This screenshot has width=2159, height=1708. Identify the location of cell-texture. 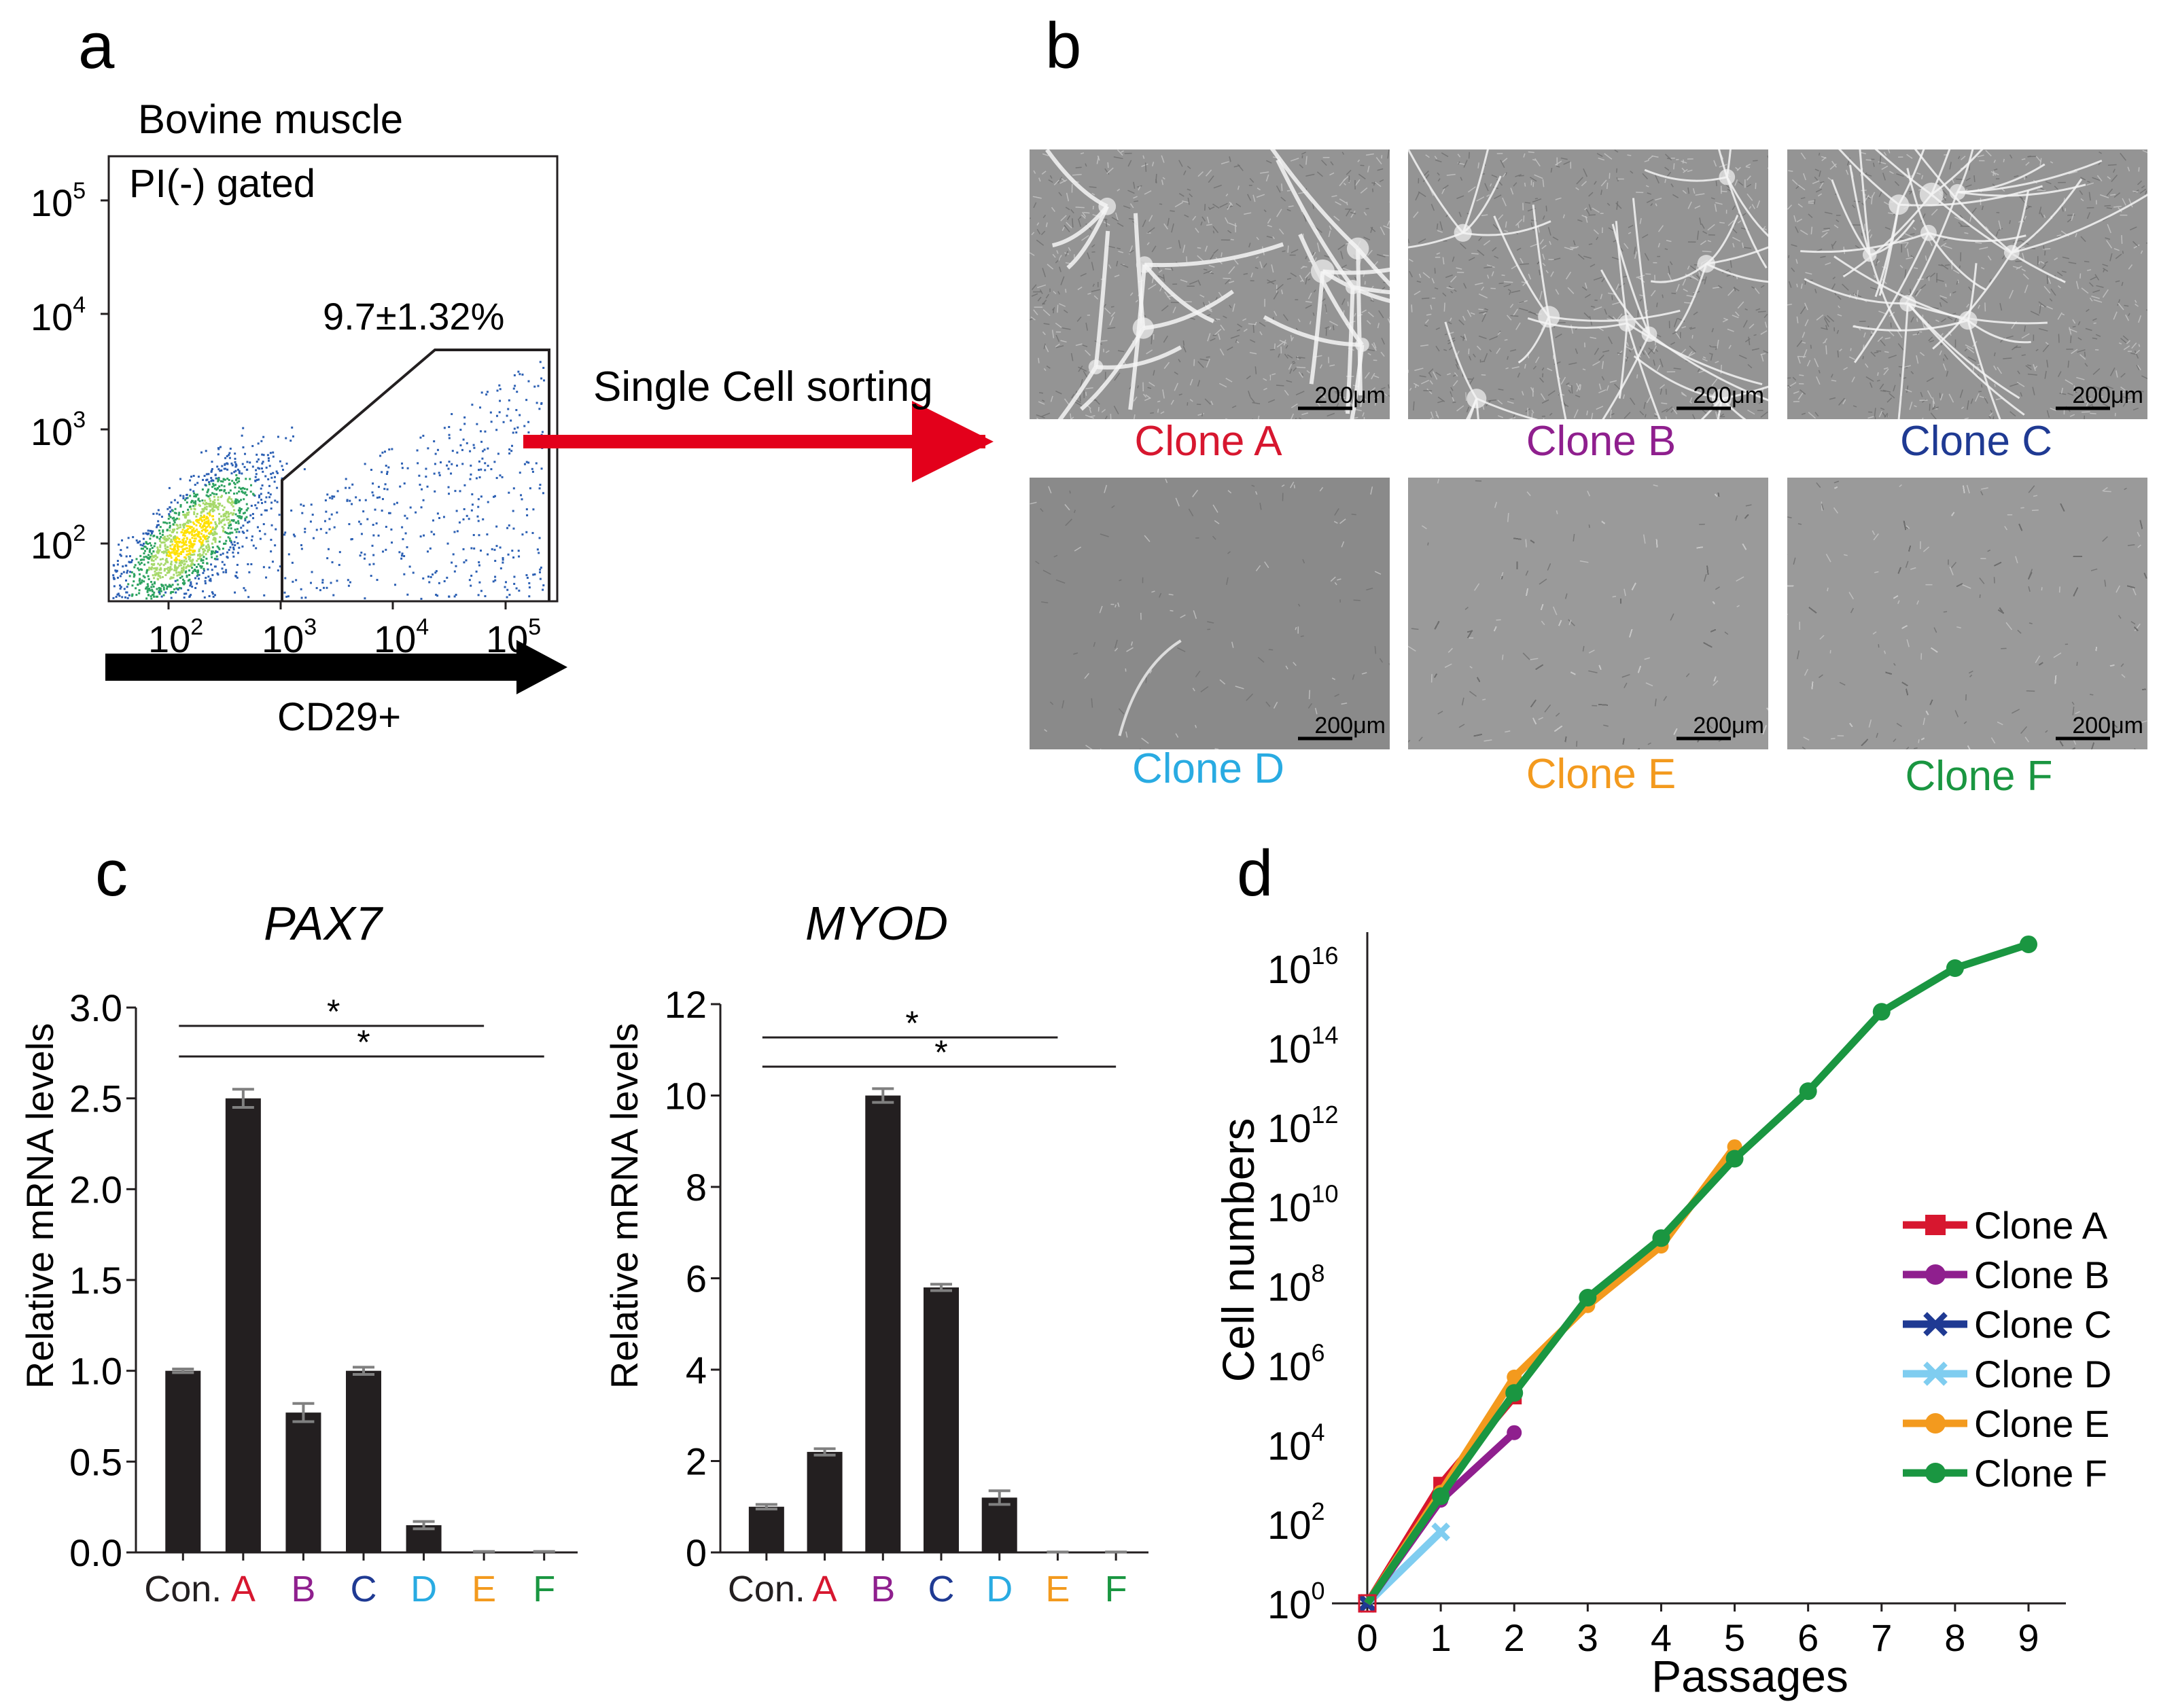
(1967, 284).